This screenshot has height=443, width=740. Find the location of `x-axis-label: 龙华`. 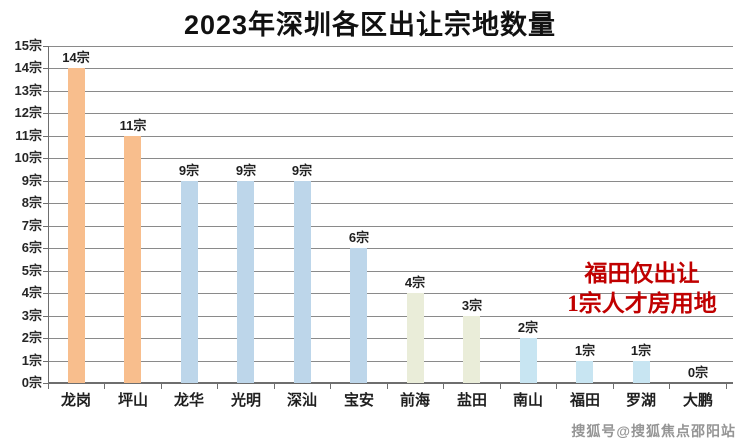

x-axis-label: 龙华 is located at coordinates (188, 400).